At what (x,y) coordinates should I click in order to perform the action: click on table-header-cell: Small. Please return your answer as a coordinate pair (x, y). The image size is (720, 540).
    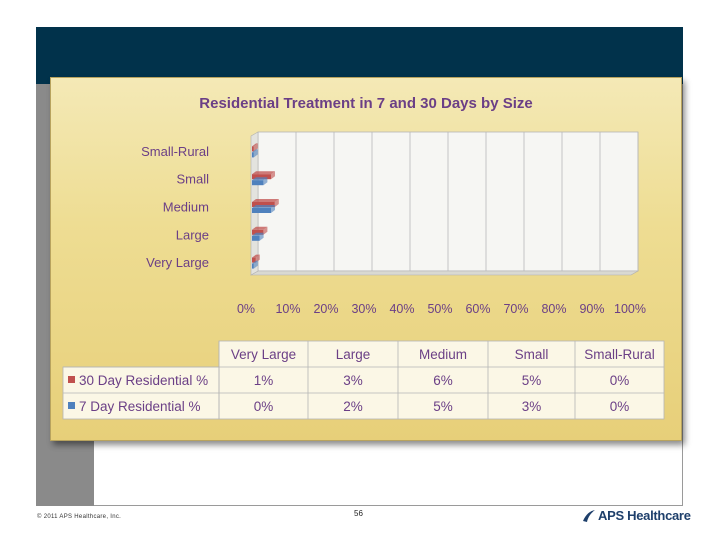
    Looking at the image, I should click on (532, 354).